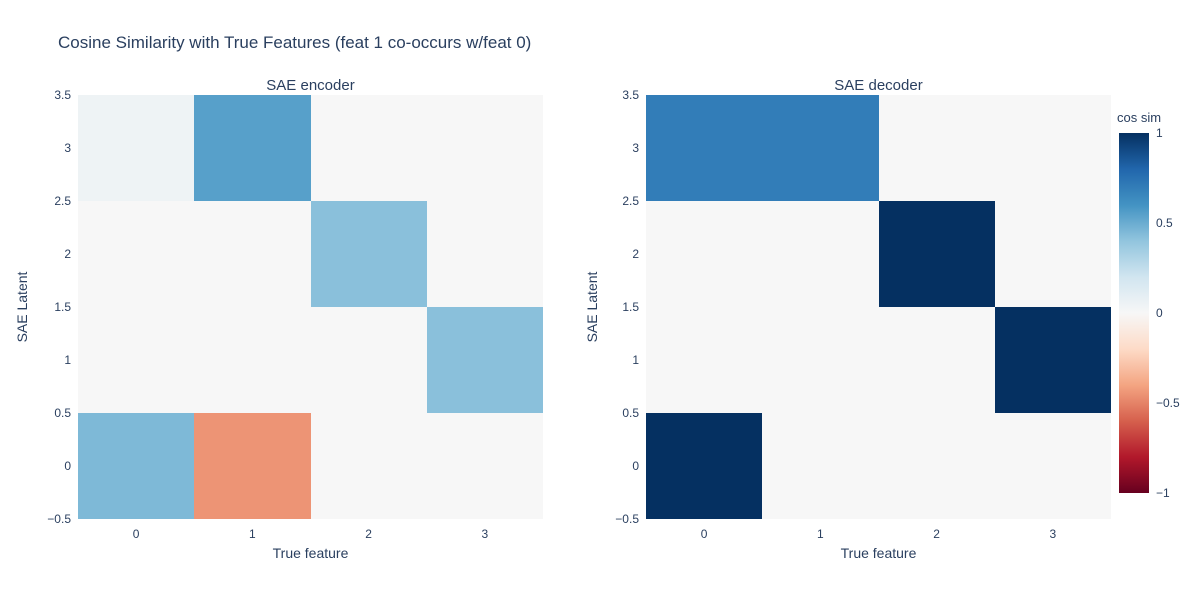 The image size is (1200, 600). I want to click on heatmap-cell-s1-y0-x0, so click(704, 466).